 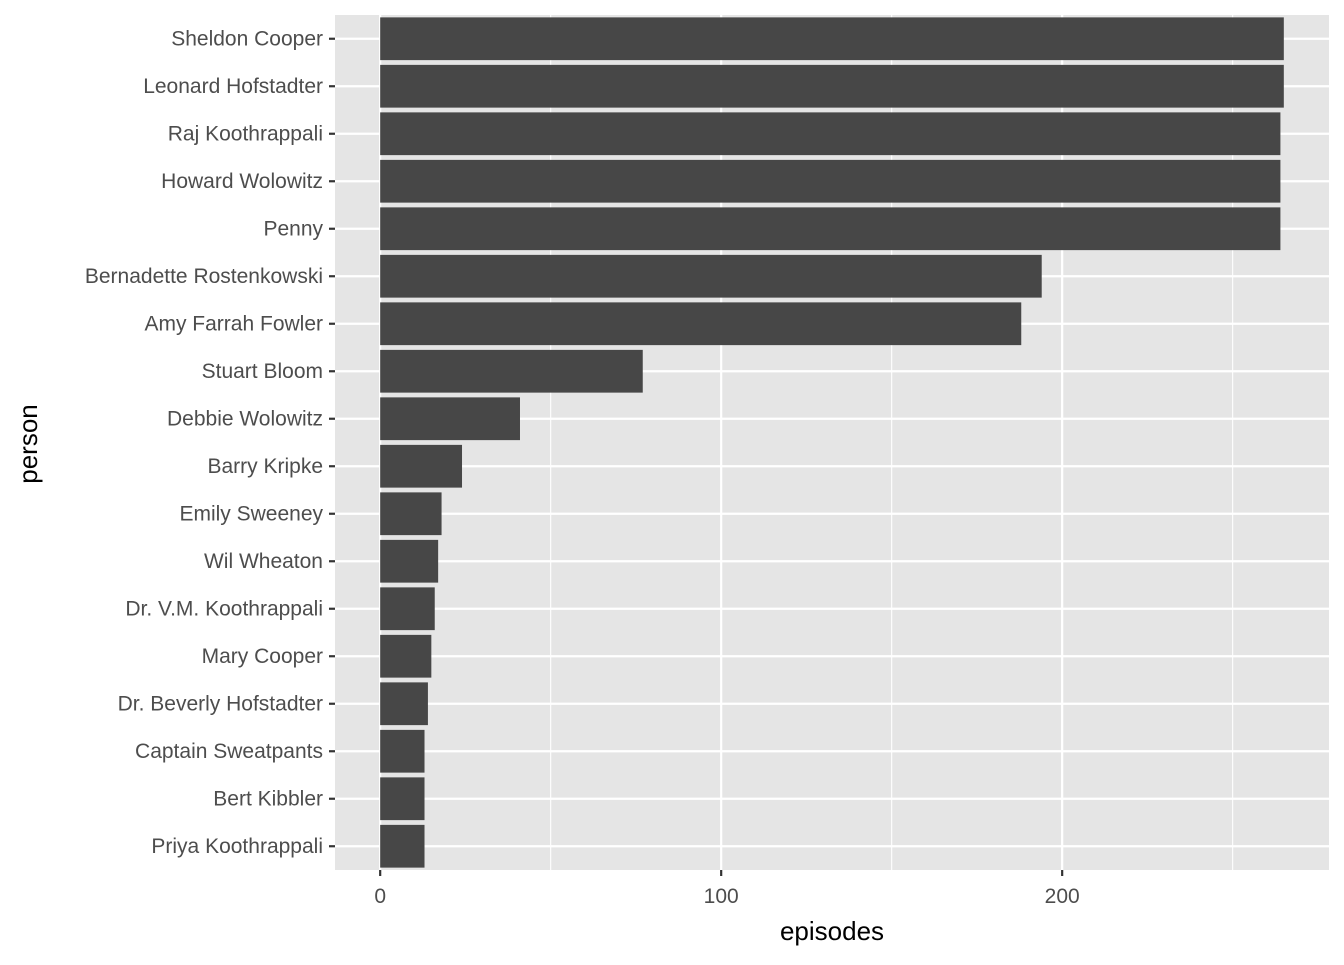 I want to click on y-tick-label: Howard Wolowitz, so click(x=242, y=181).